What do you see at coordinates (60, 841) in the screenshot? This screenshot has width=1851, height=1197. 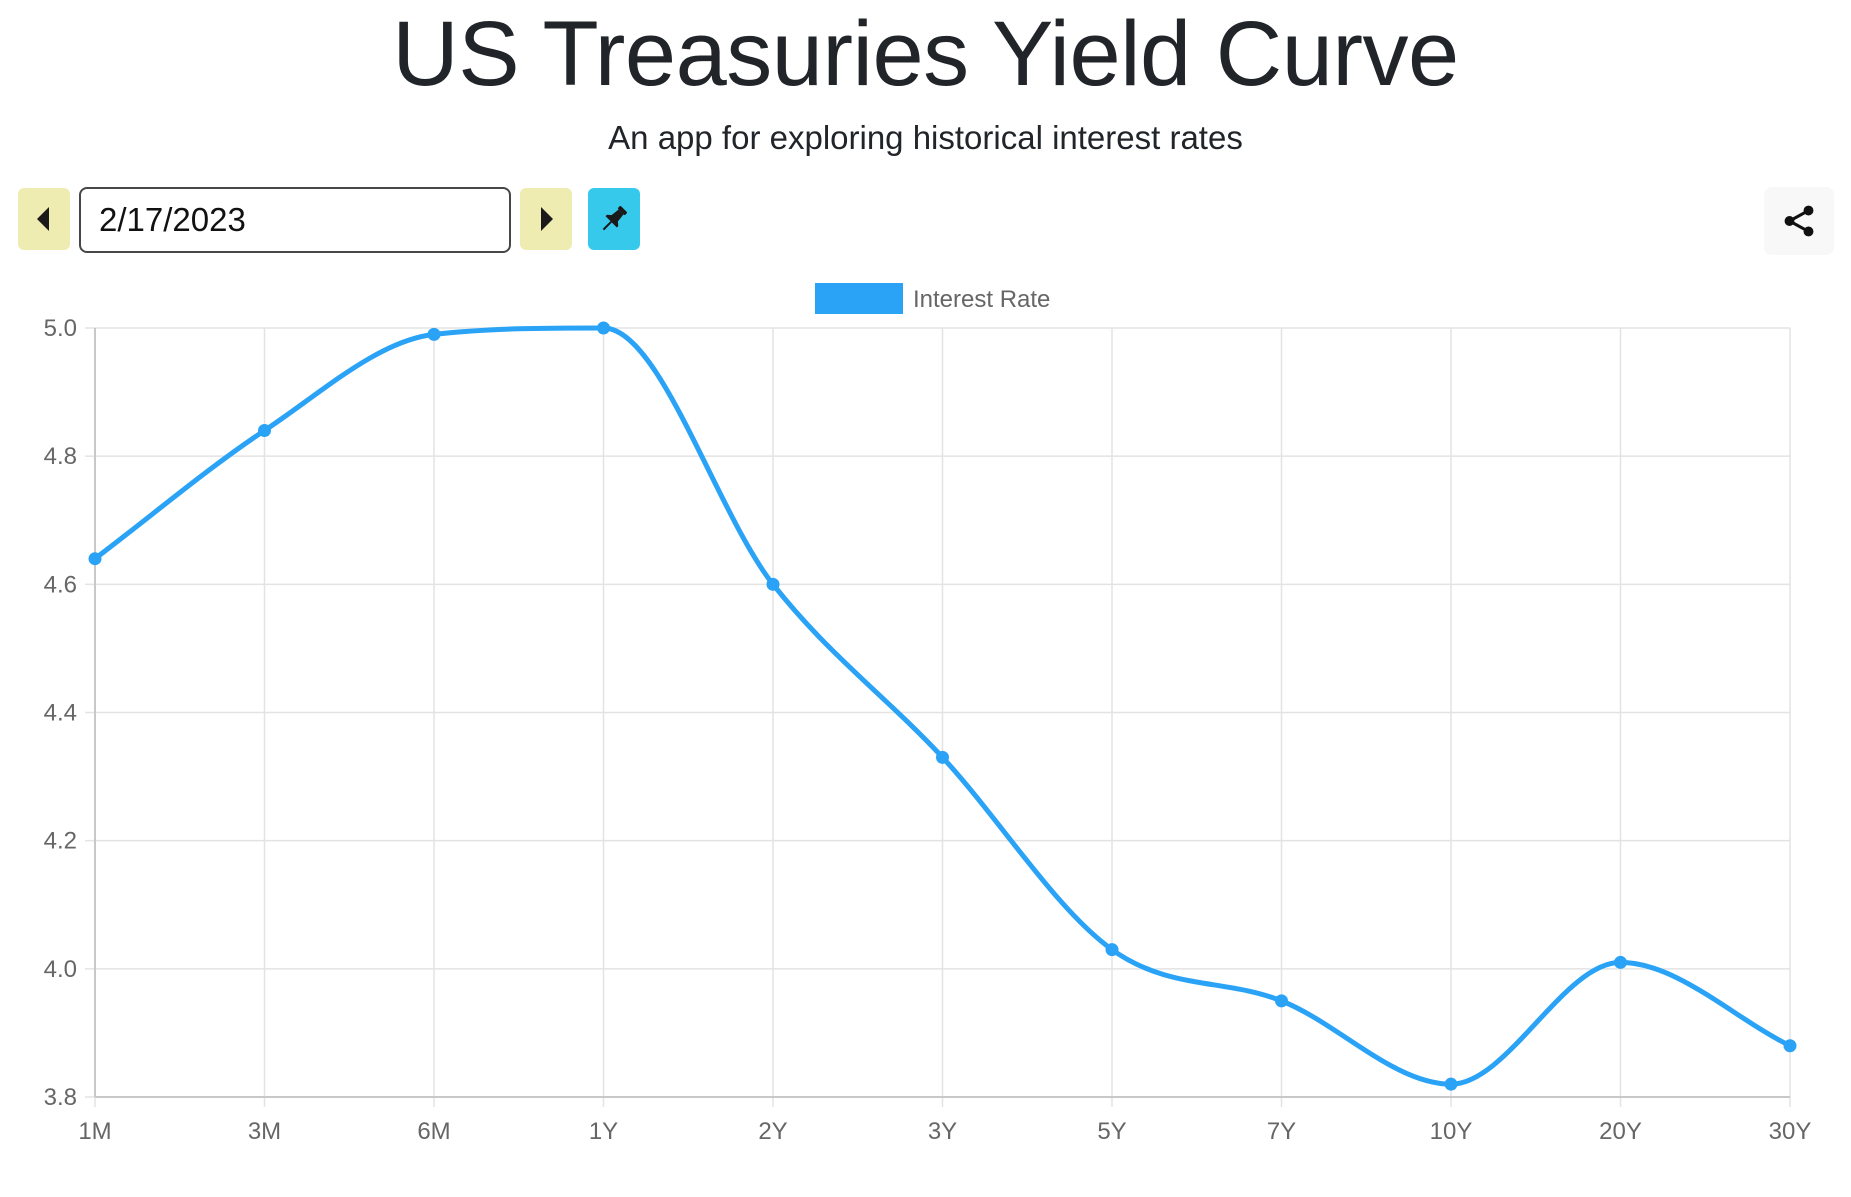 I see `y-tick-label: 4.2` at bounding box center [60, 841].